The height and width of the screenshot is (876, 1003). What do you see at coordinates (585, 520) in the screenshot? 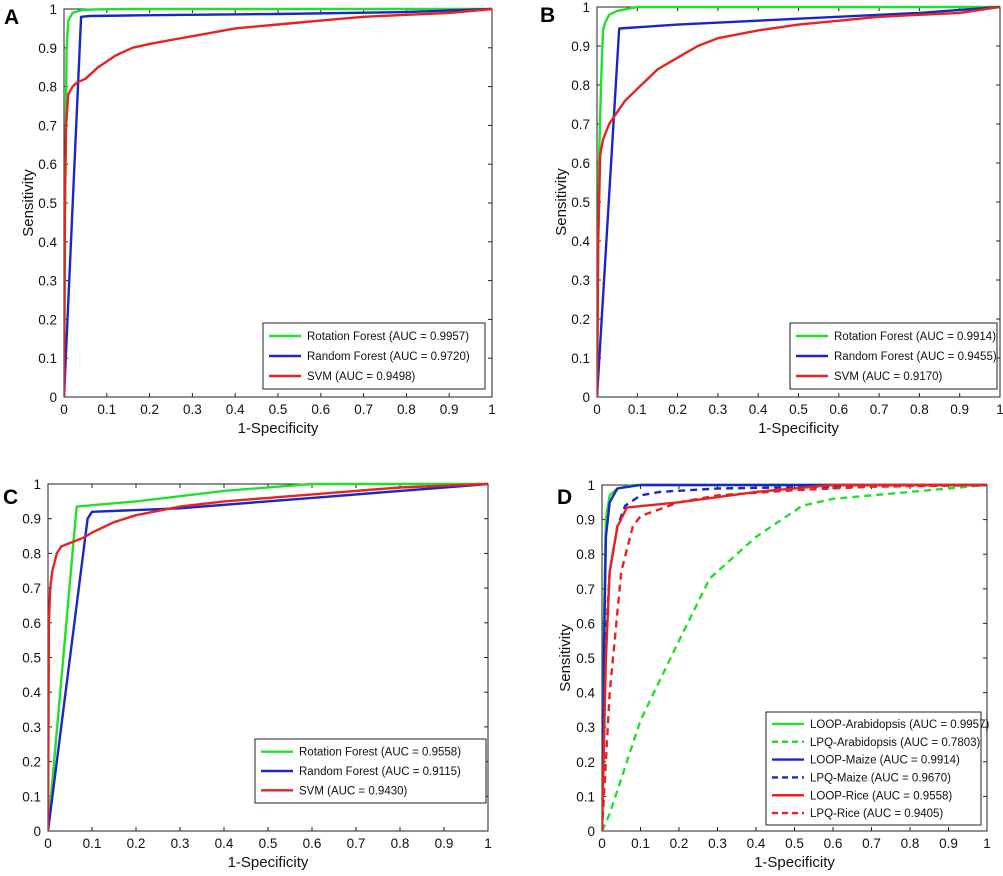
I see `y-tick-label: 0.9` at bounding box center [585, 520].